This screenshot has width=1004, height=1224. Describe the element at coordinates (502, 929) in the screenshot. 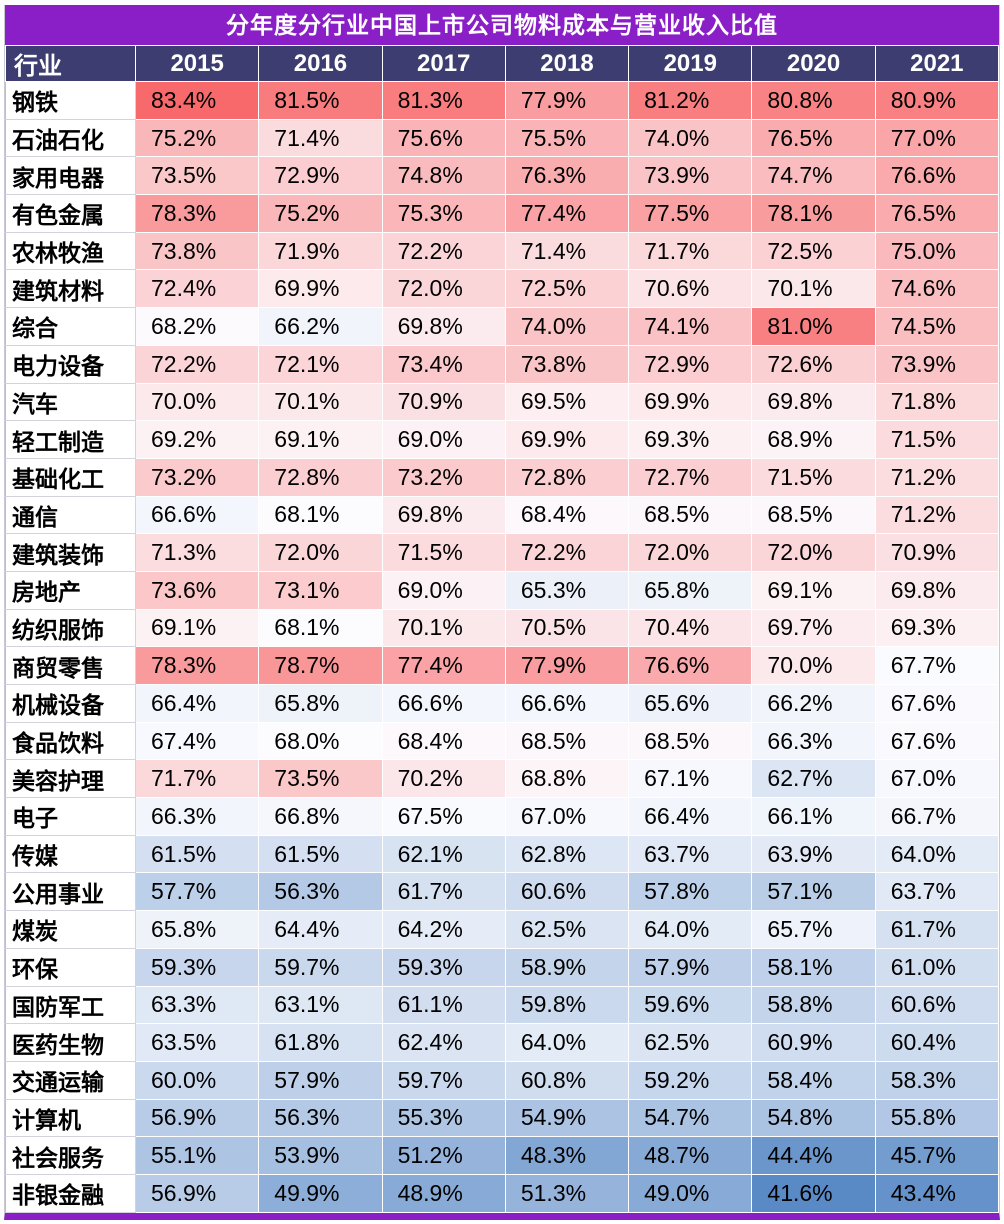

I see `table-row: 煤炭 65.8% 64.4% 64.2% 62.5% 64.0% 65.7% 61.7%` at that location.